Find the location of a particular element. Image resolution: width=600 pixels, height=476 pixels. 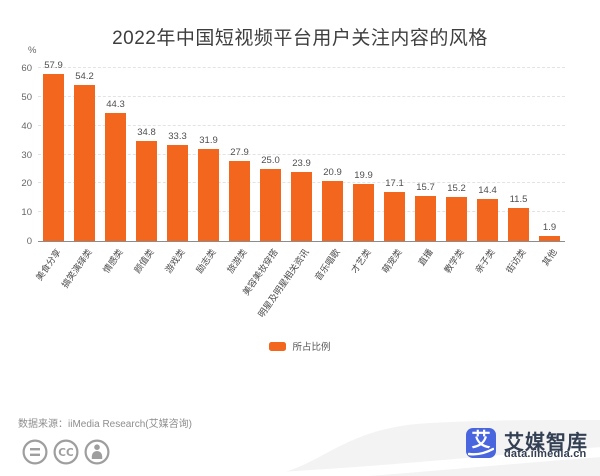

y-tick-label: 30 is located at coordinates (26, 155).